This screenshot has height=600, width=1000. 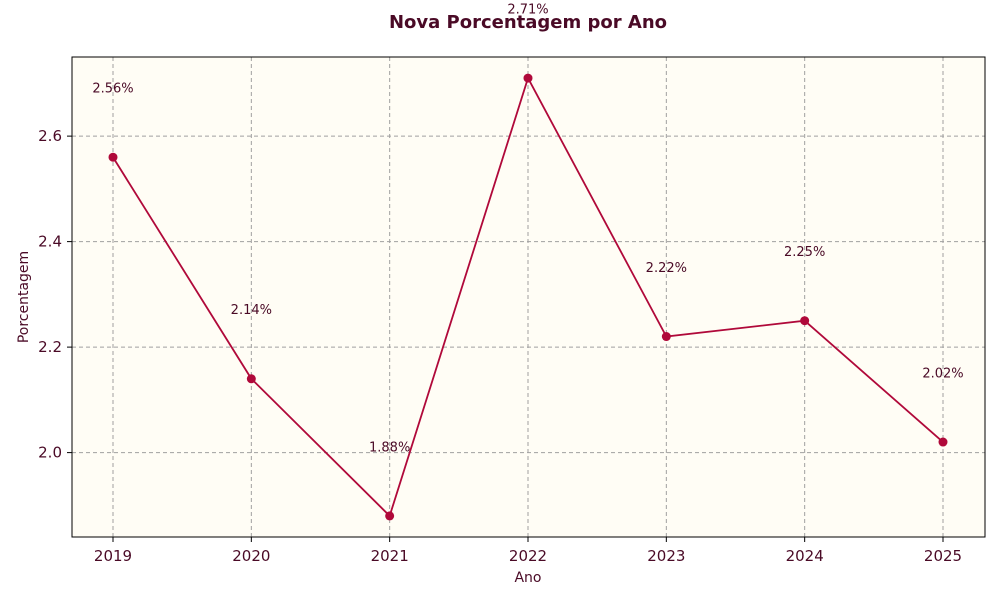 What do you see at coordinates (666, 268) in the screenshot?
I see `data-label: 2.22%` at bounding box center [666, 268].